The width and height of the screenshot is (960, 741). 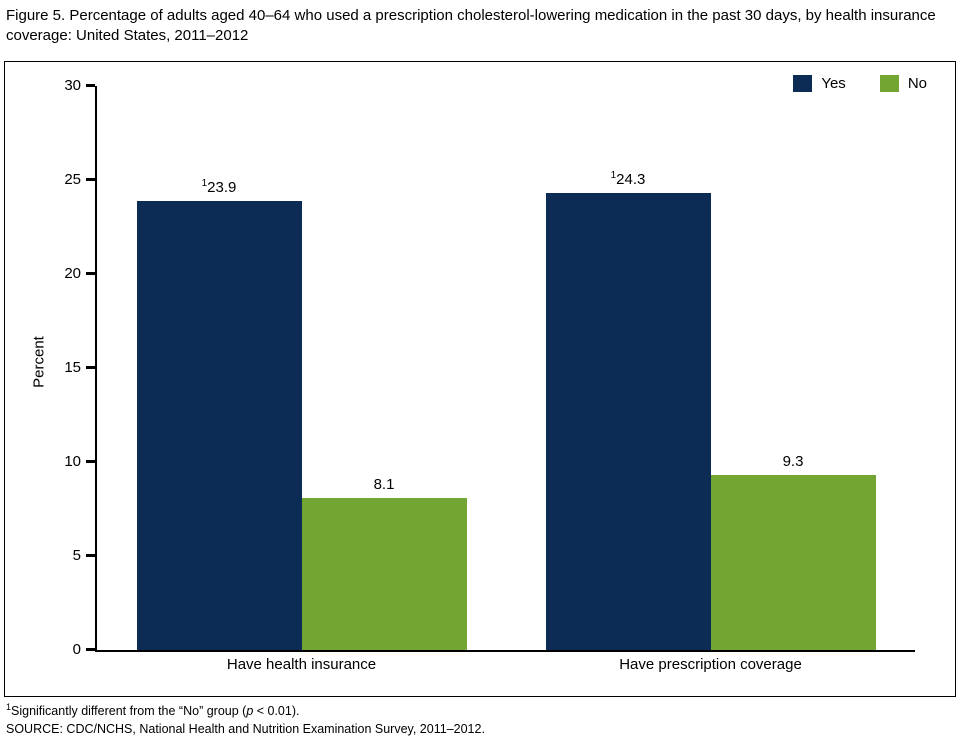 I want to click on bar-value-label: 9.3, so click(x=793, y=462).